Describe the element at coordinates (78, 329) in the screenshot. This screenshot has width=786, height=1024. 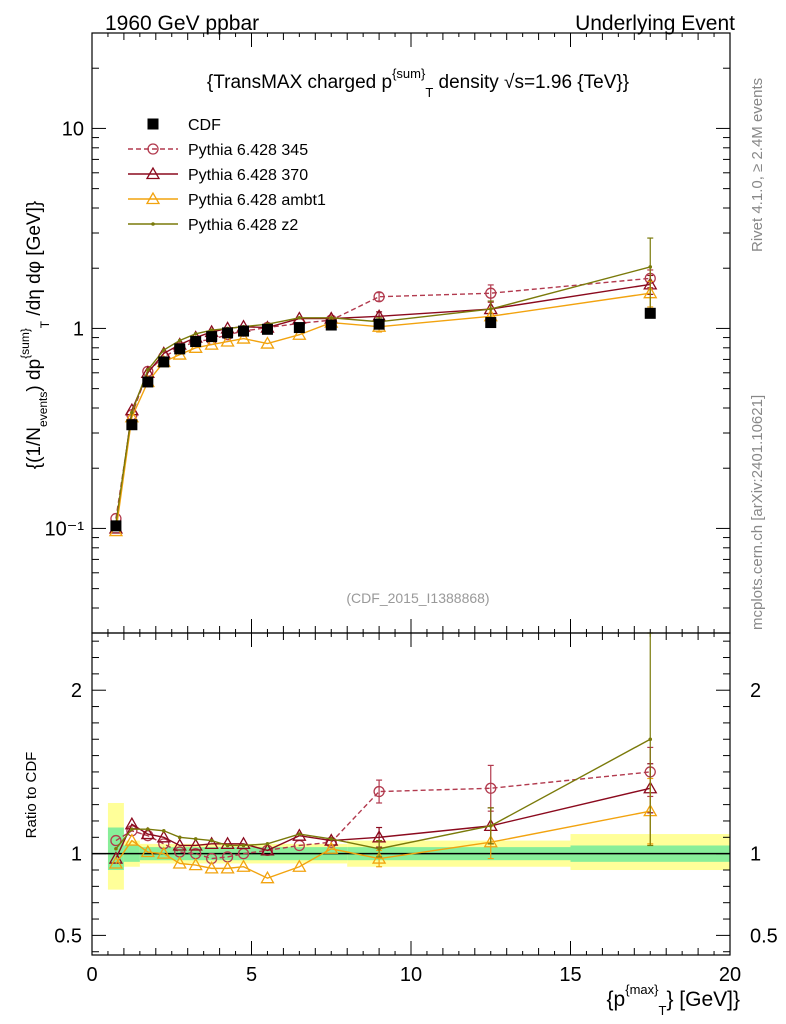
I see `main-y-tick-label: 1` at that location.